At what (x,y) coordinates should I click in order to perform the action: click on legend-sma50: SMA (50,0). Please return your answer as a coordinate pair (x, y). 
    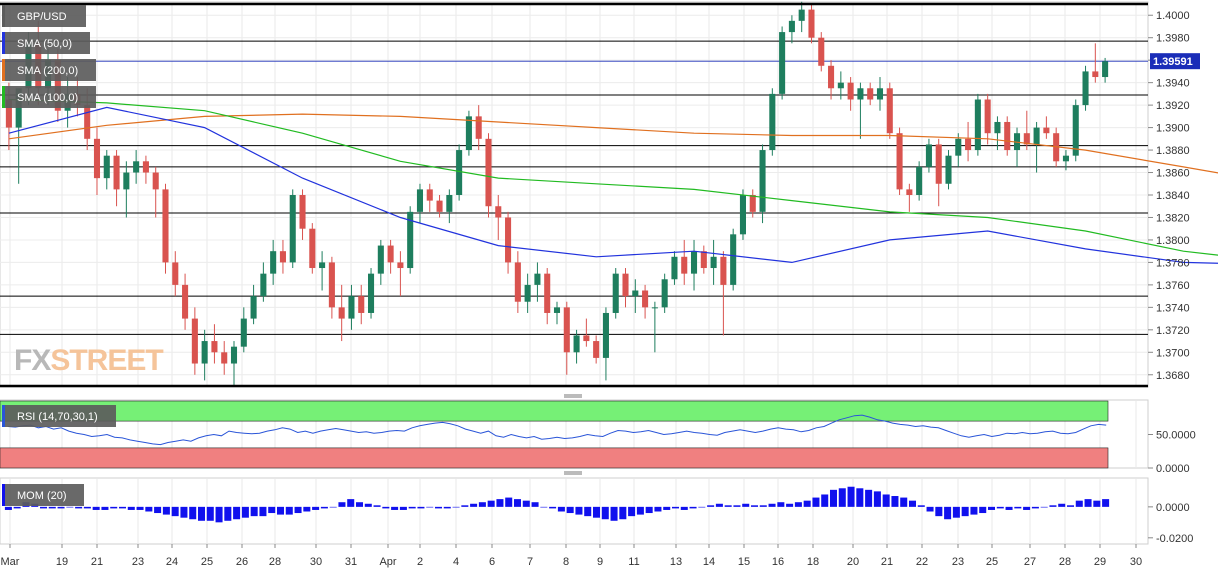
    Looking at the image, I should click on (46, 43).